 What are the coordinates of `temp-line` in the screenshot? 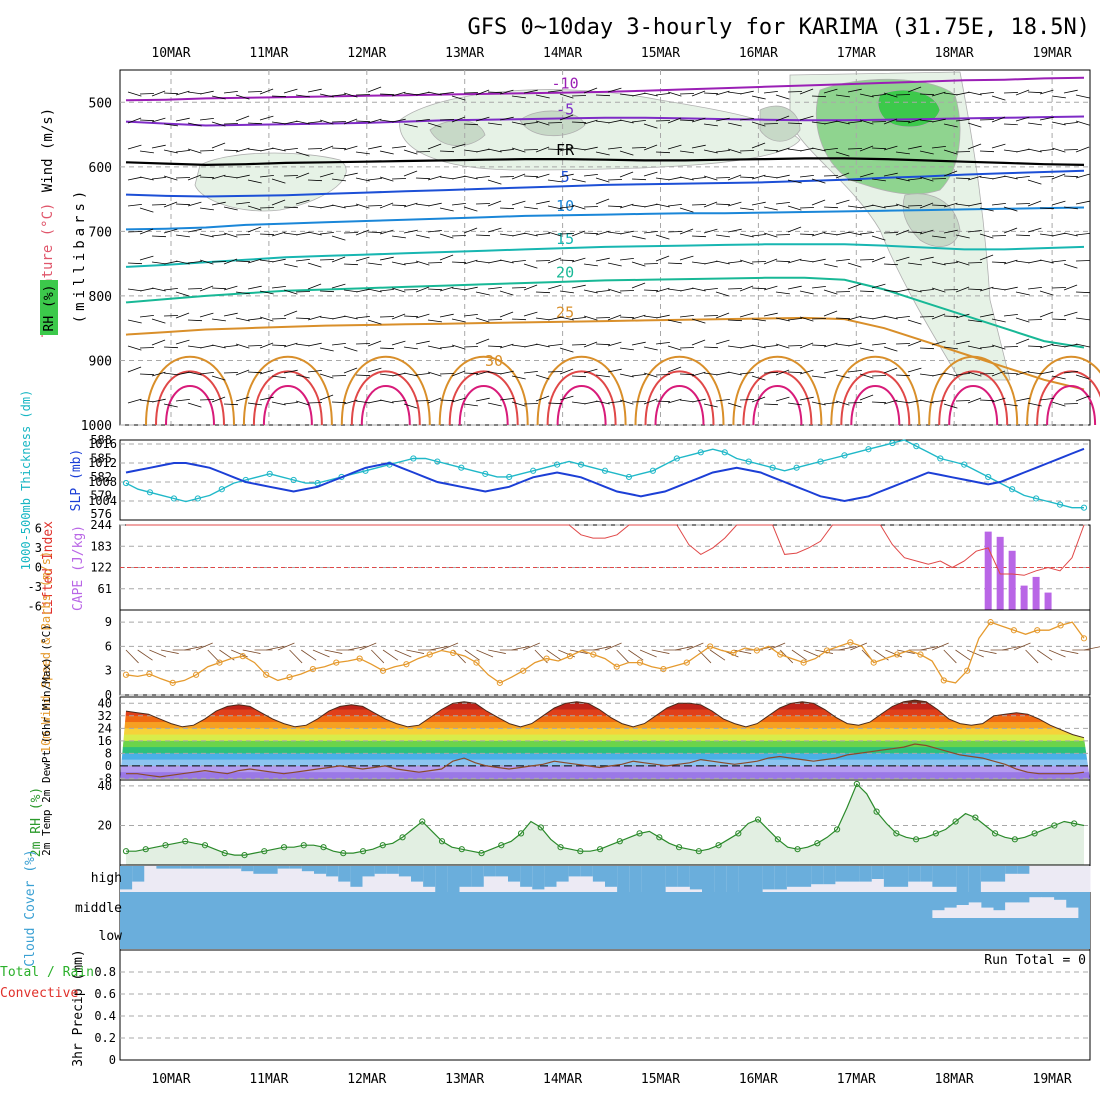 It's located at (605, 719).